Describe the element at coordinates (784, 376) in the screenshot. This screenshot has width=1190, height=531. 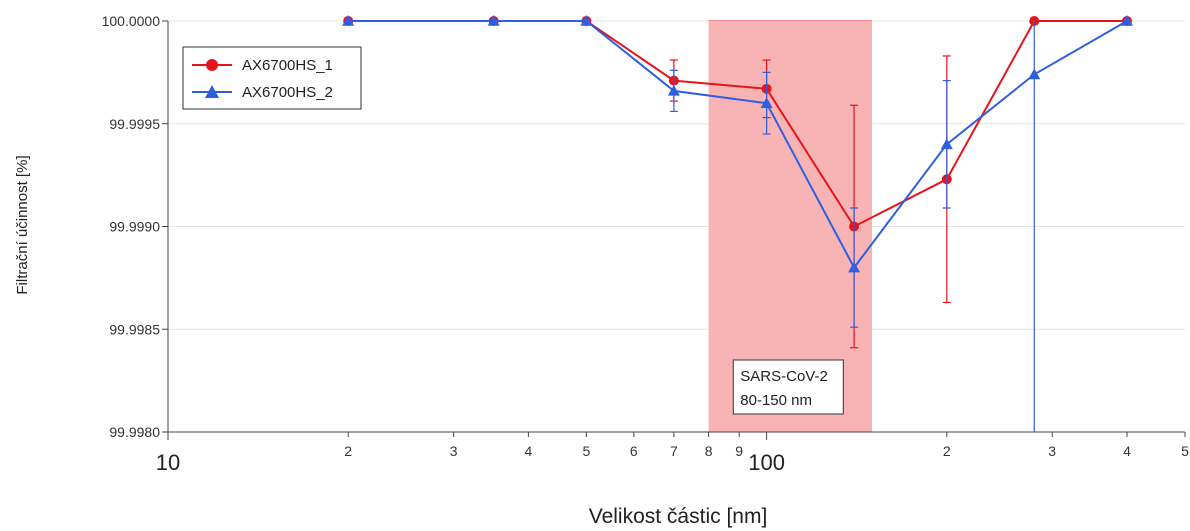
I see `annotation-line-1: SARS-CoV-2` at that location.